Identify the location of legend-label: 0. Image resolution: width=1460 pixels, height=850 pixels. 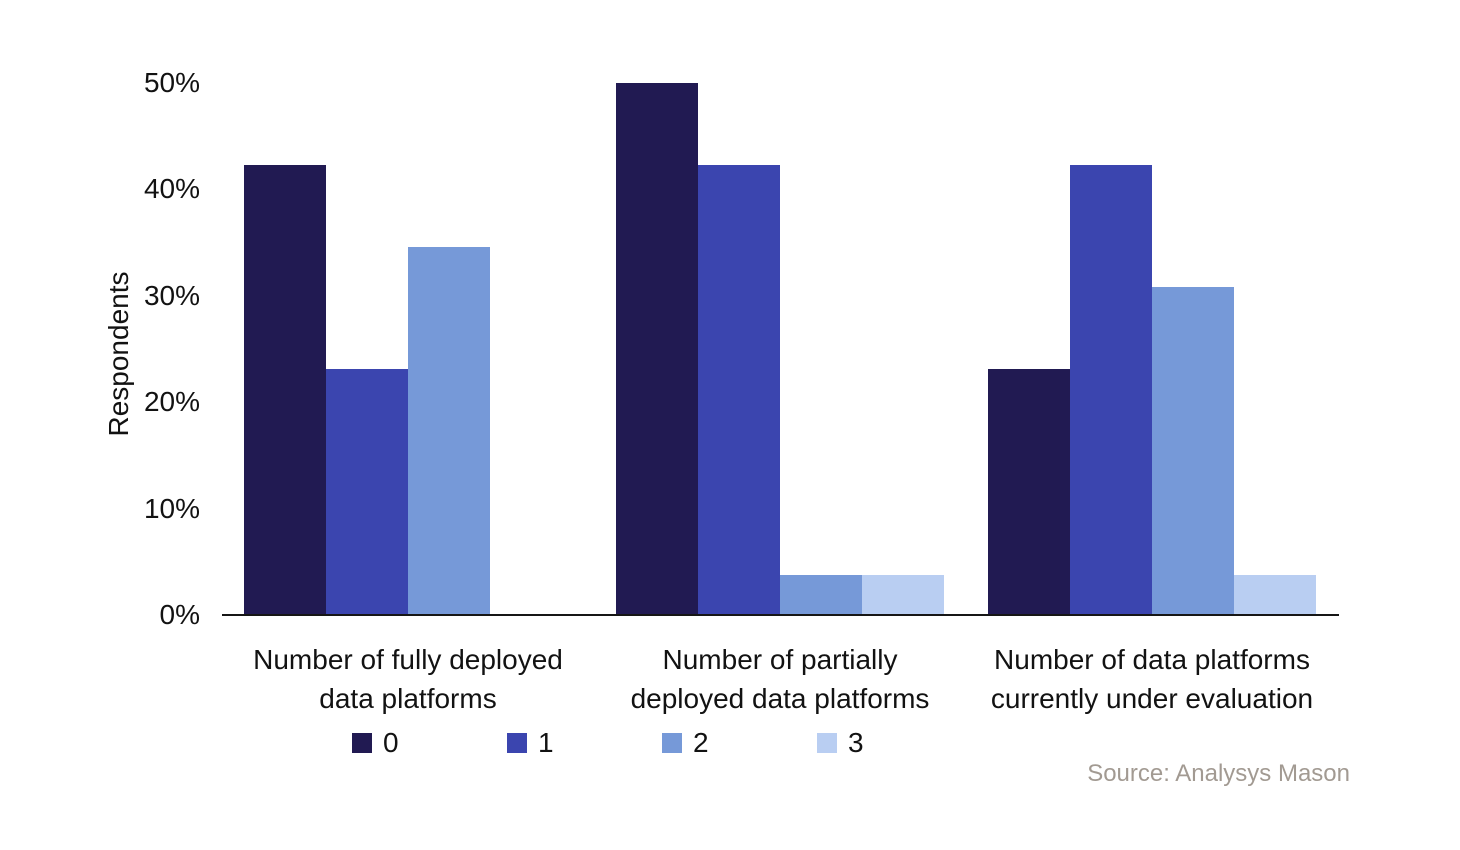
(391, 742).